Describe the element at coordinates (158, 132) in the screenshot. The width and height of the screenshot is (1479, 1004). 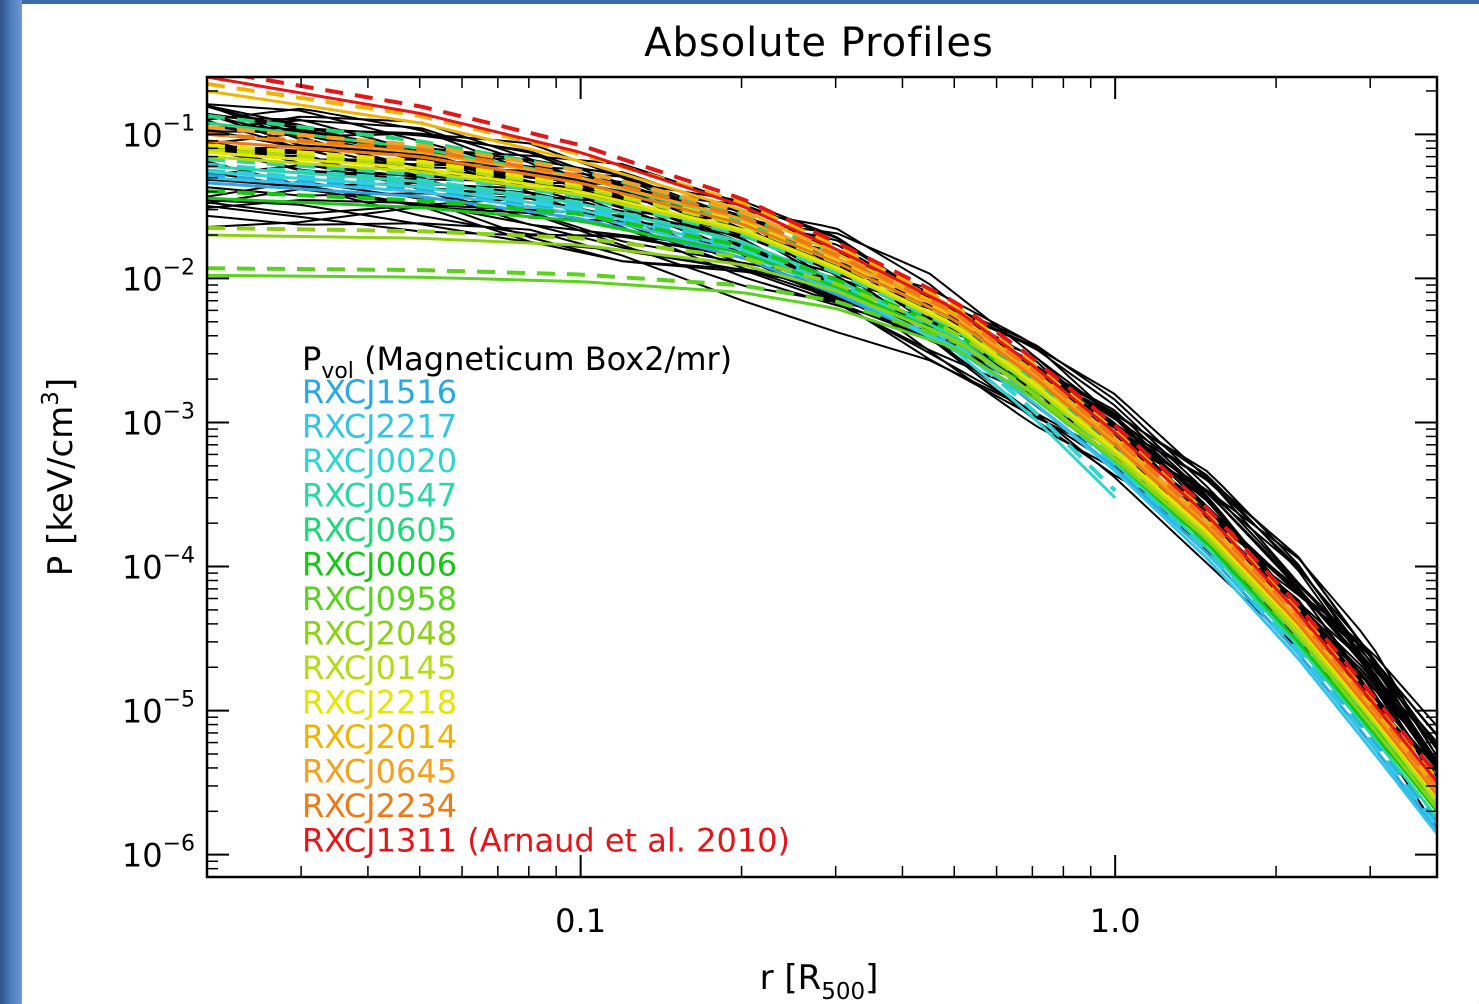
I see `y-tick-label: 10⁻¹` at that location.